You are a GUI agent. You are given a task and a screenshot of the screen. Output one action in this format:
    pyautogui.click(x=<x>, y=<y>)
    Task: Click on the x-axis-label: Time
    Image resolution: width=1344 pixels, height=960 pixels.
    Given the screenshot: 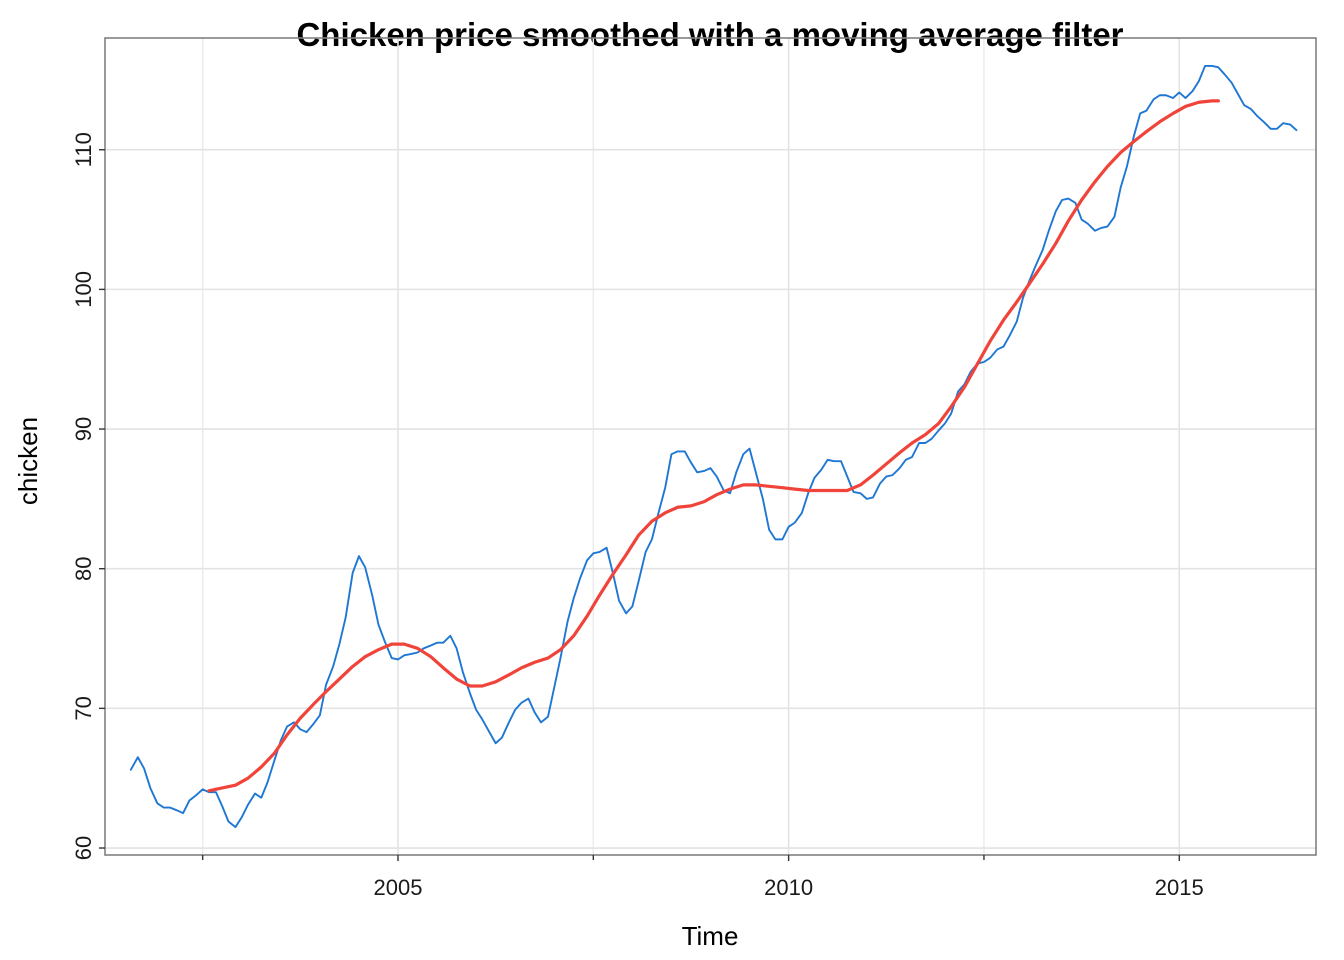 What is the action you would take?
    pyautogui.click(x=710, y=936)
    